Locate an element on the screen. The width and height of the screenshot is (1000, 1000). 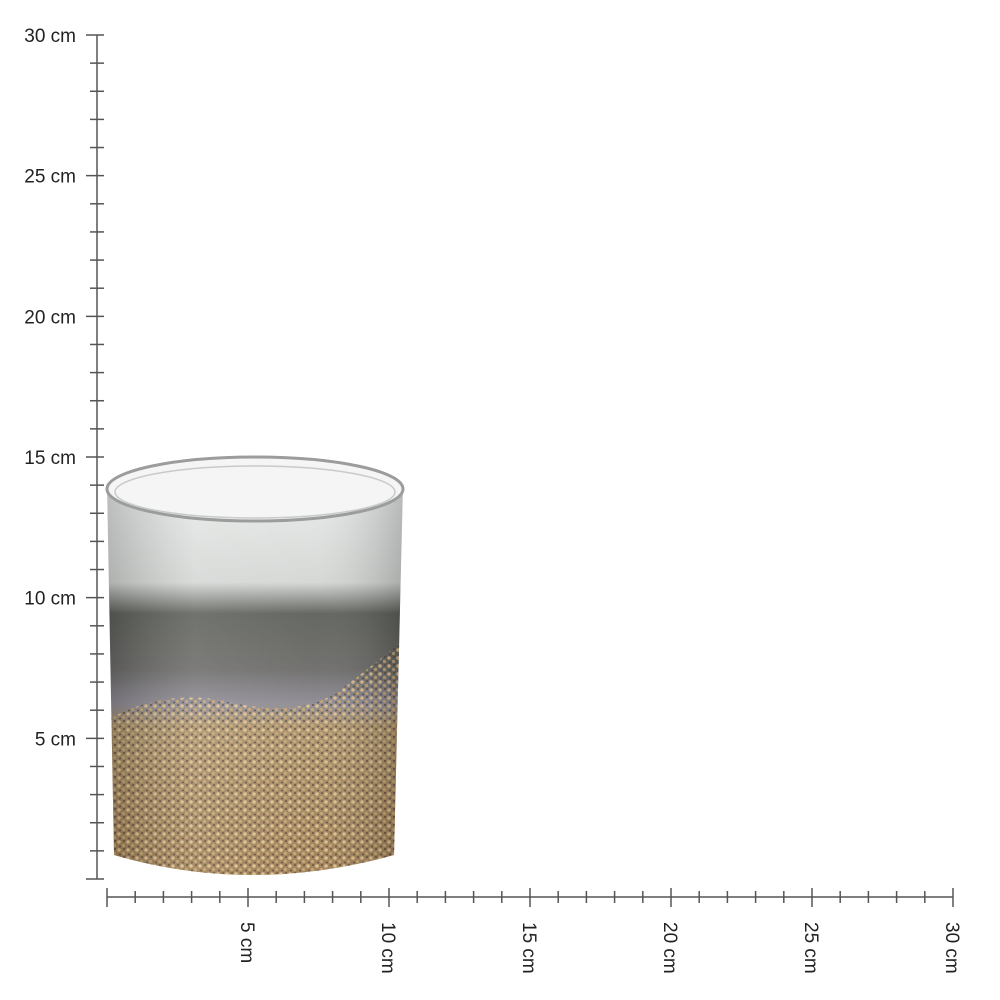
vertical-ruler: 30 cm 25 cm 20 cm 15 cm 10 cm 5 cm is located at coordinates (64, 453).